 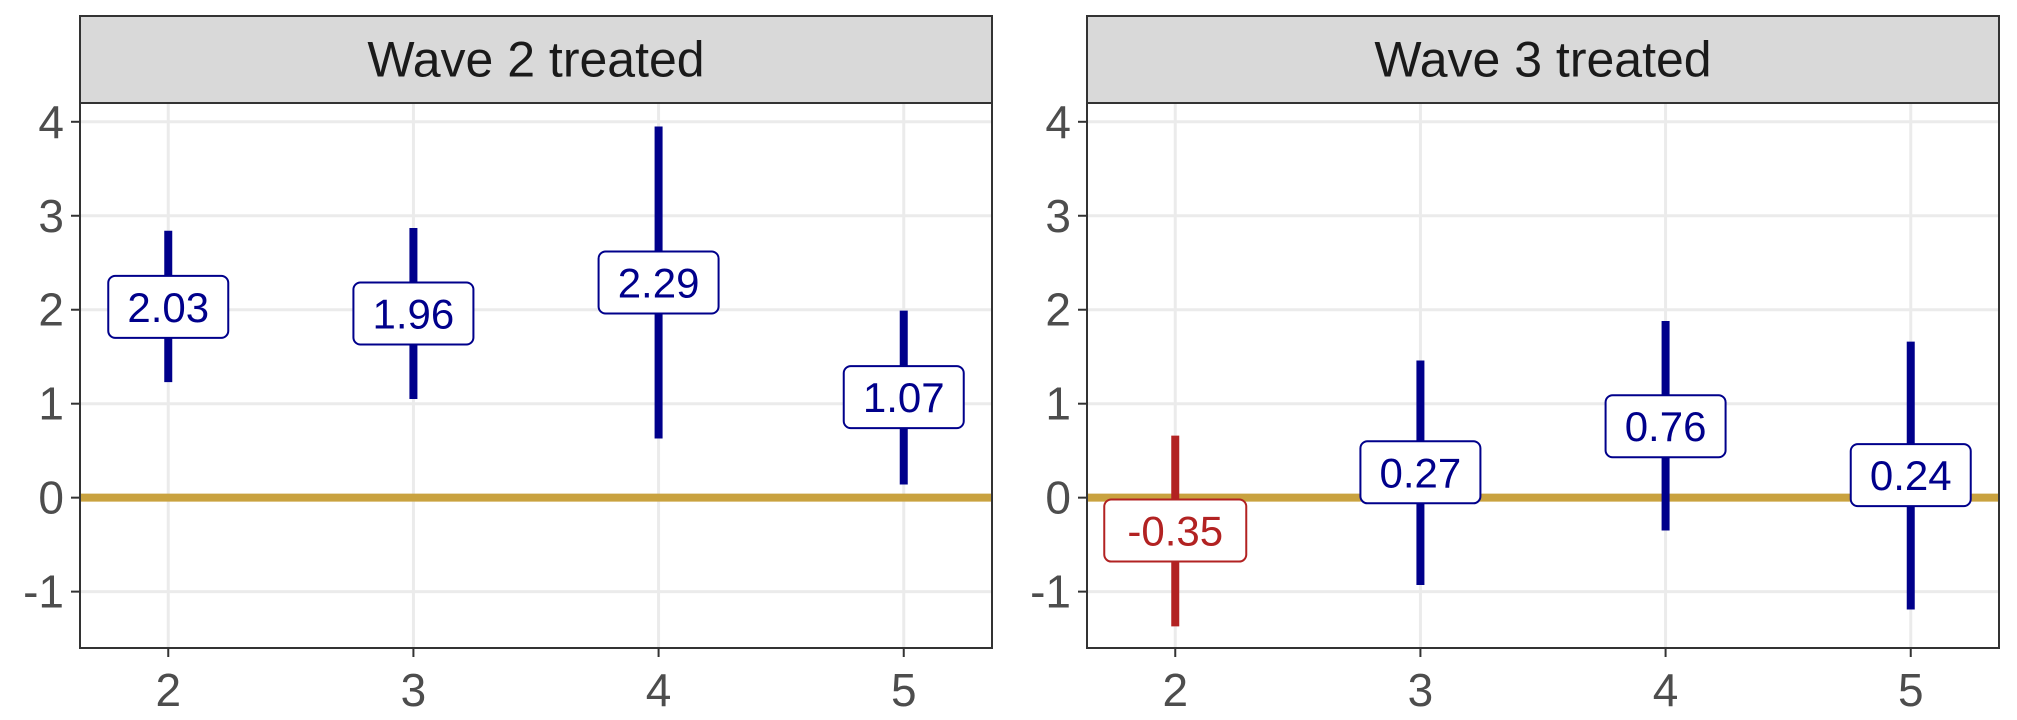 I want to click on data-label-4: 2.29, so click(x=658, y=282).